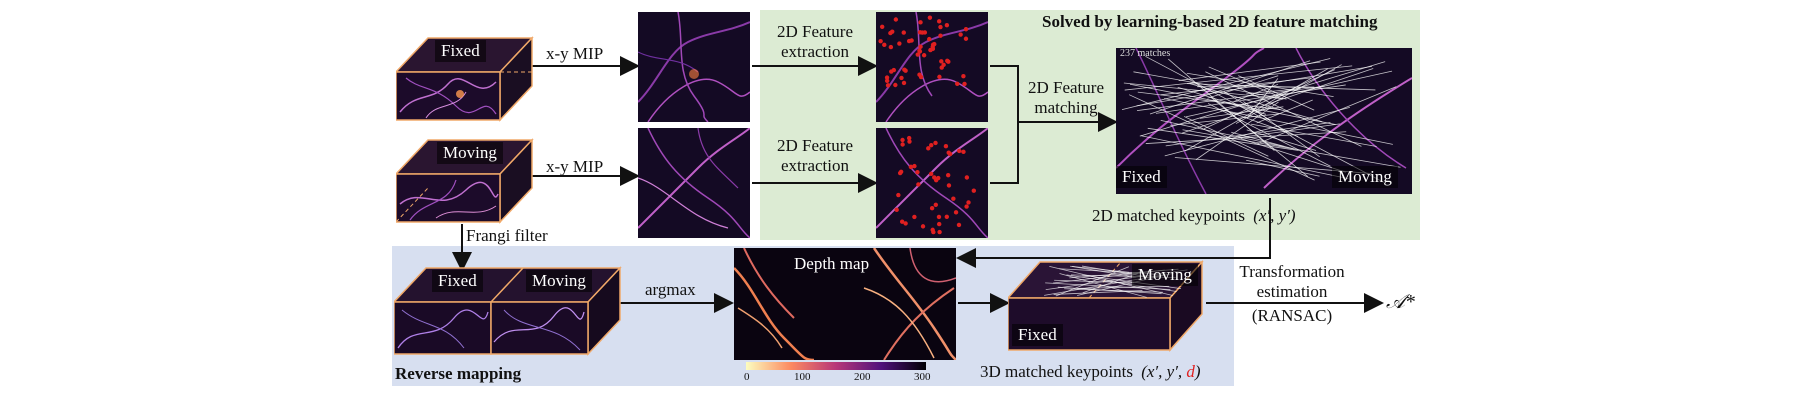 This screenshot has width=1800, height=400. Describe the element at coordinates (1056, 371) in the screenshot. I see `kp3d-label-text: 3D matched keypoints` at that location.